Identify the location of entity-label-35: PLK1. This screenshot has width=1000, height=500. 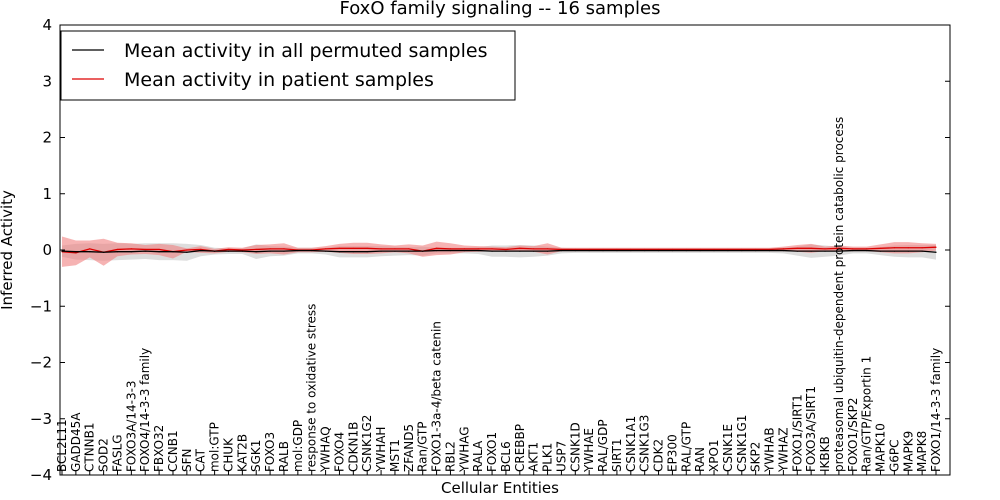
(548, 457).